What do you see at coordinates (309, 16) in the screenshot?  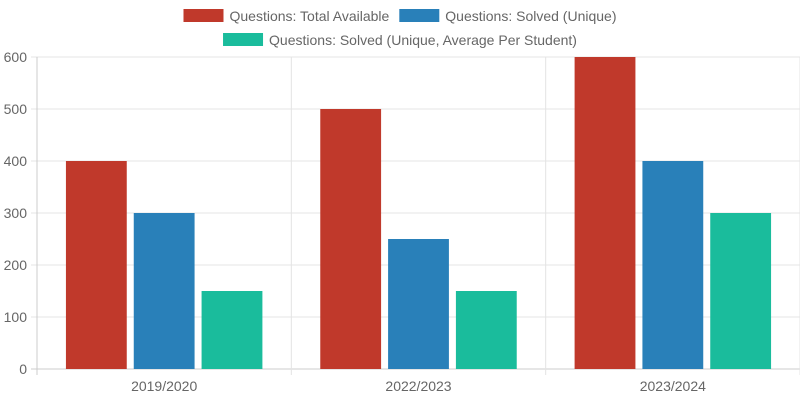 I see `legend-label: Questions: Total Available` at bounding box center [309, 16].